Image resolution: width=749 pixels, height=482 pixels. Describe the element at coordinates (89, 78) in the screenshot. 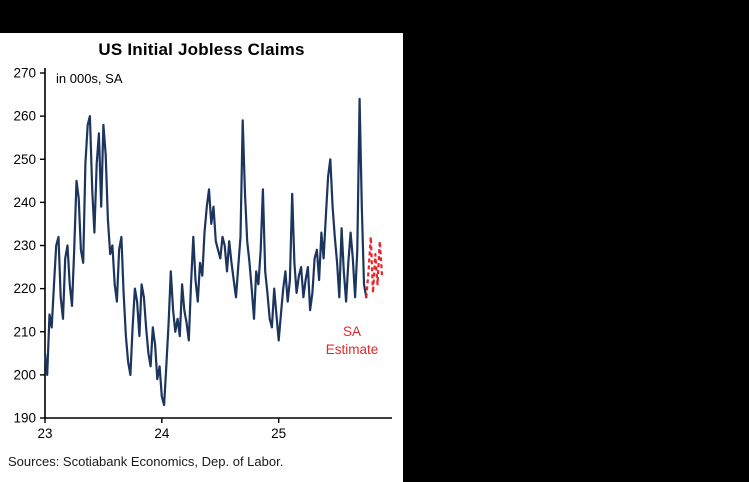

I see `chart-subtitle: in 000s, SA` at that location.